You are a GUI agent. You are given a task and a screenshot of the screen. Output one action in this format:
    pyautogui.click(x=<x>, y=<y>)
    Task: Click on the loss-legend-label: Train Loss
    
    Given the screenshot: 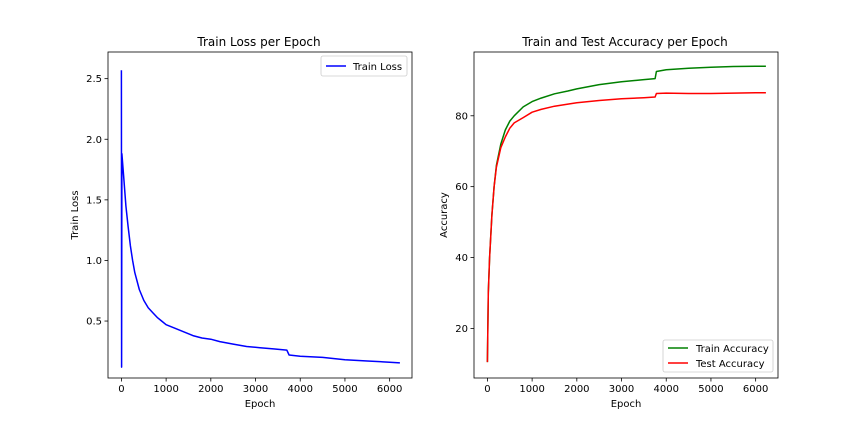 What is the action you would take?
    pyautogui.click(x=377, y=67)
    